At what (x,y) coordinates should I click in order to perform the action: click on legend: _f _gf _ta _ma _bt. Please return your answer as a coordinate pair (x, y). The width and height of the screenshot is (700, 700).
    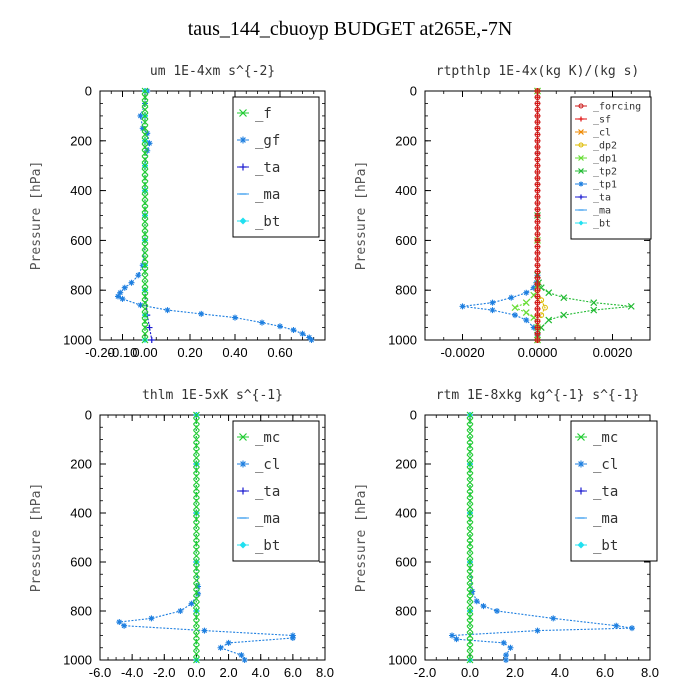
    Looking at the image, I should click on (276, 167).